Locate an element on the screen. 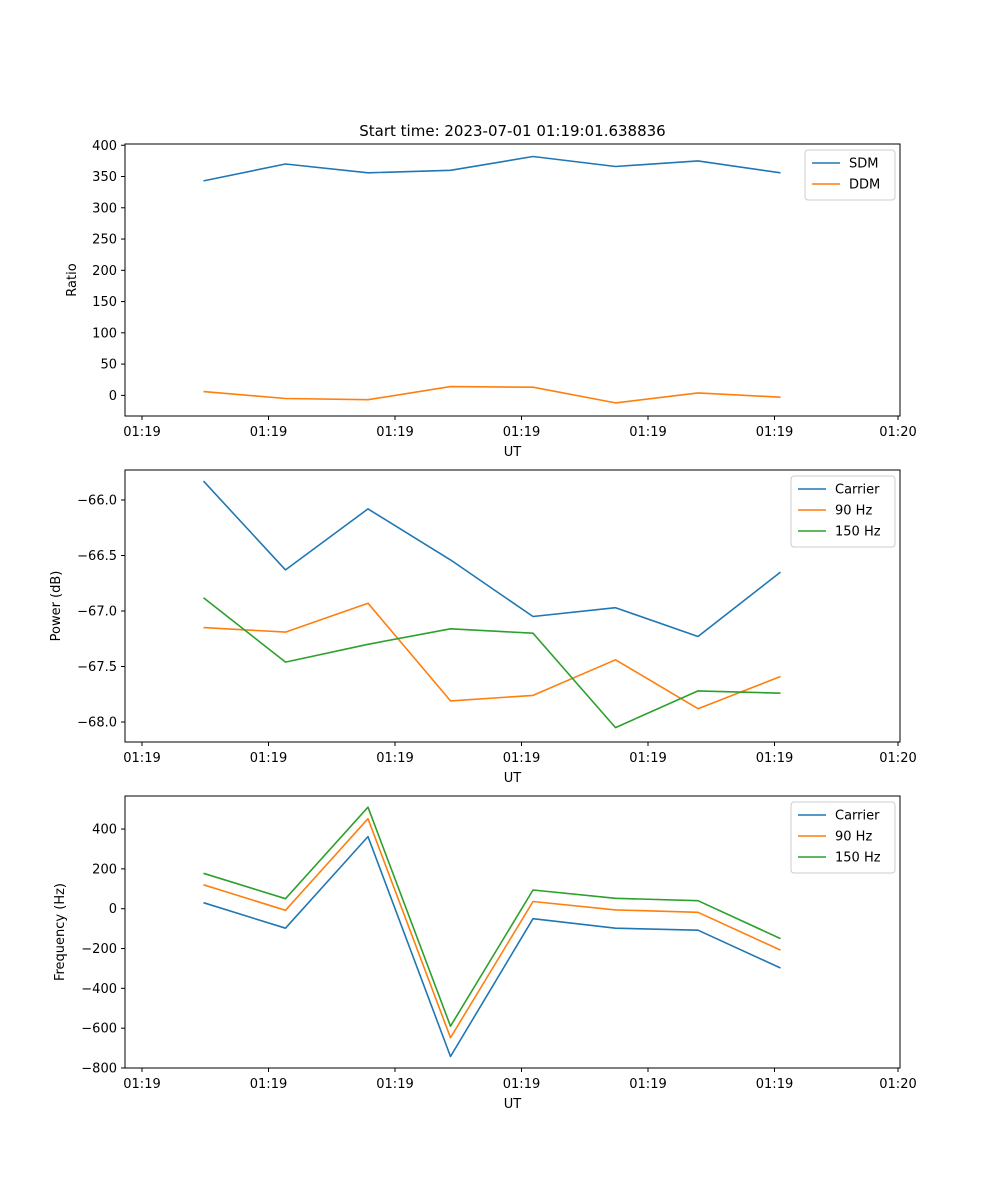 This screenshot has width=1000, height=1200. legend-label: DDM is located at coordinates (864, 185).